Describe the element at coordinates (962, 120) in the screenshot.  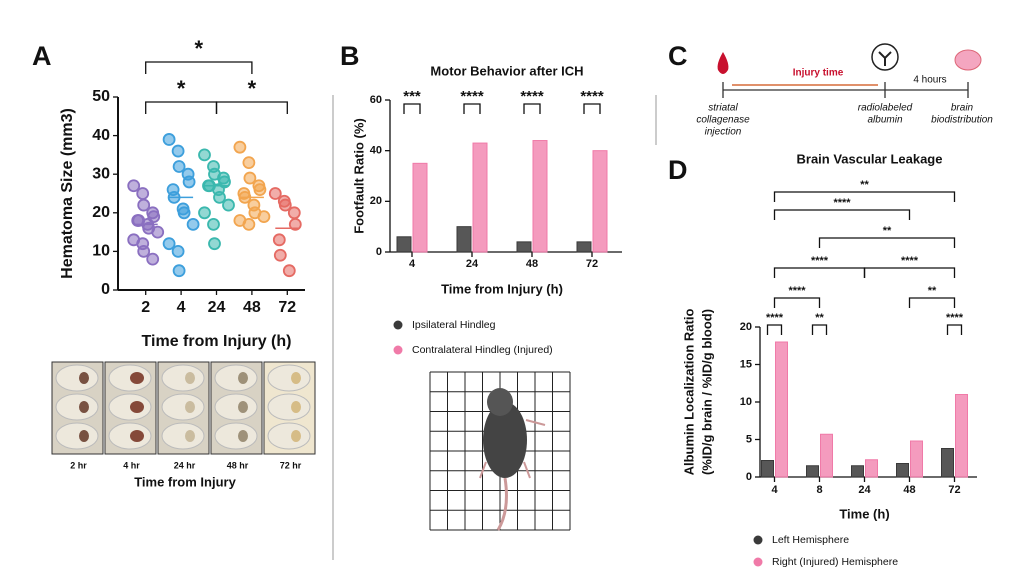
I see `timeline-step: biodistribution` at that location.